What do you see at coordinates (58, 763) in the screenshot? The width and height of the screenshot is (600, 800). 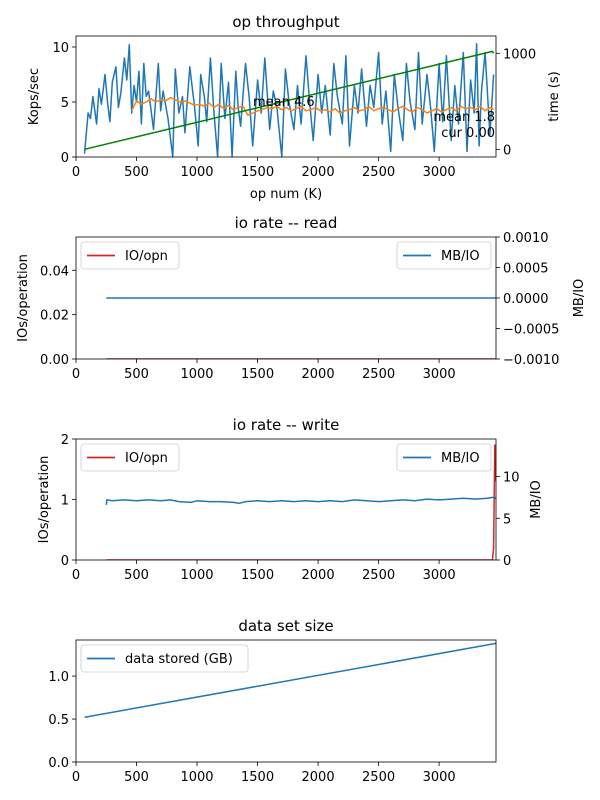 I see `y-tick-label: 0.0` at bounding box center [58, 763].